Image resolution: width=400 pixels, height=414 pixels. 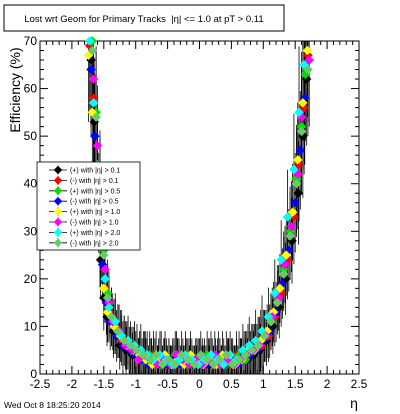 What do you see at coordinates (95, 212) in the screenshot?
I see `legend-entry-label: (+) with |η| > 1.0` at bounding box center [95, 212].